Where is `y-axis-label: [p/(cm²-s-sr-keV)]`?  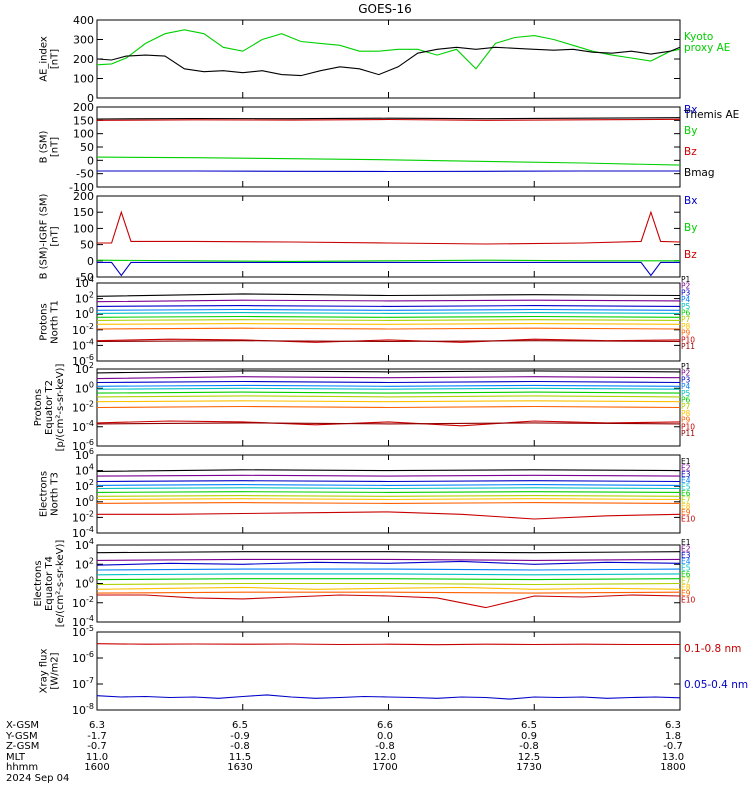 y-axis-label: [p/(cm²-s-sr-keV)] is located at coordinates (60, 408).